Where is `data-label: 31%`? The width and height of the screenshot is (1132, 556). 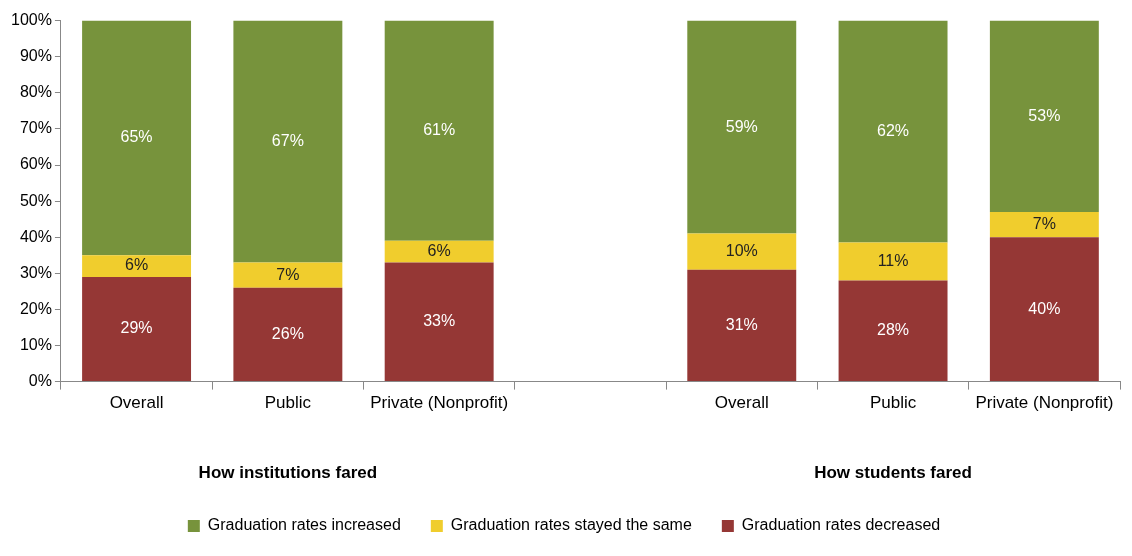 data-label: 31% is located at coordinates (741, 324).